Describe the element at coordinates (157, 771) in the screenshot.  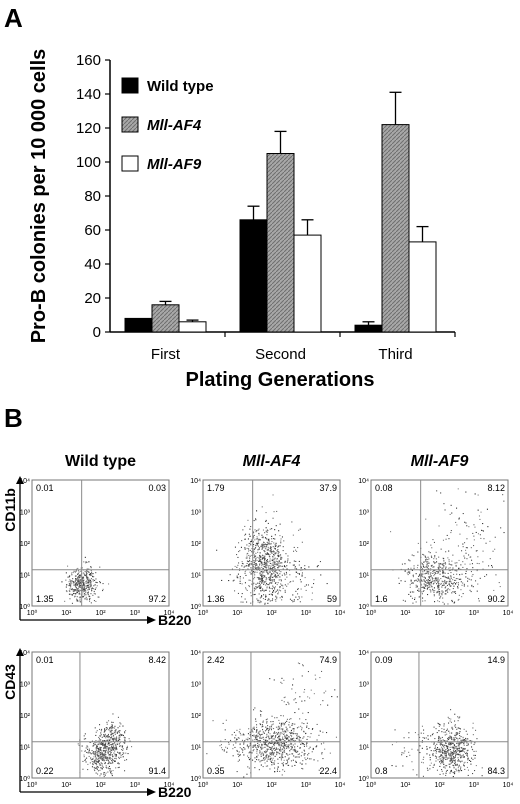
I see `quadrant-value-lower-right: 91.4` at that location.